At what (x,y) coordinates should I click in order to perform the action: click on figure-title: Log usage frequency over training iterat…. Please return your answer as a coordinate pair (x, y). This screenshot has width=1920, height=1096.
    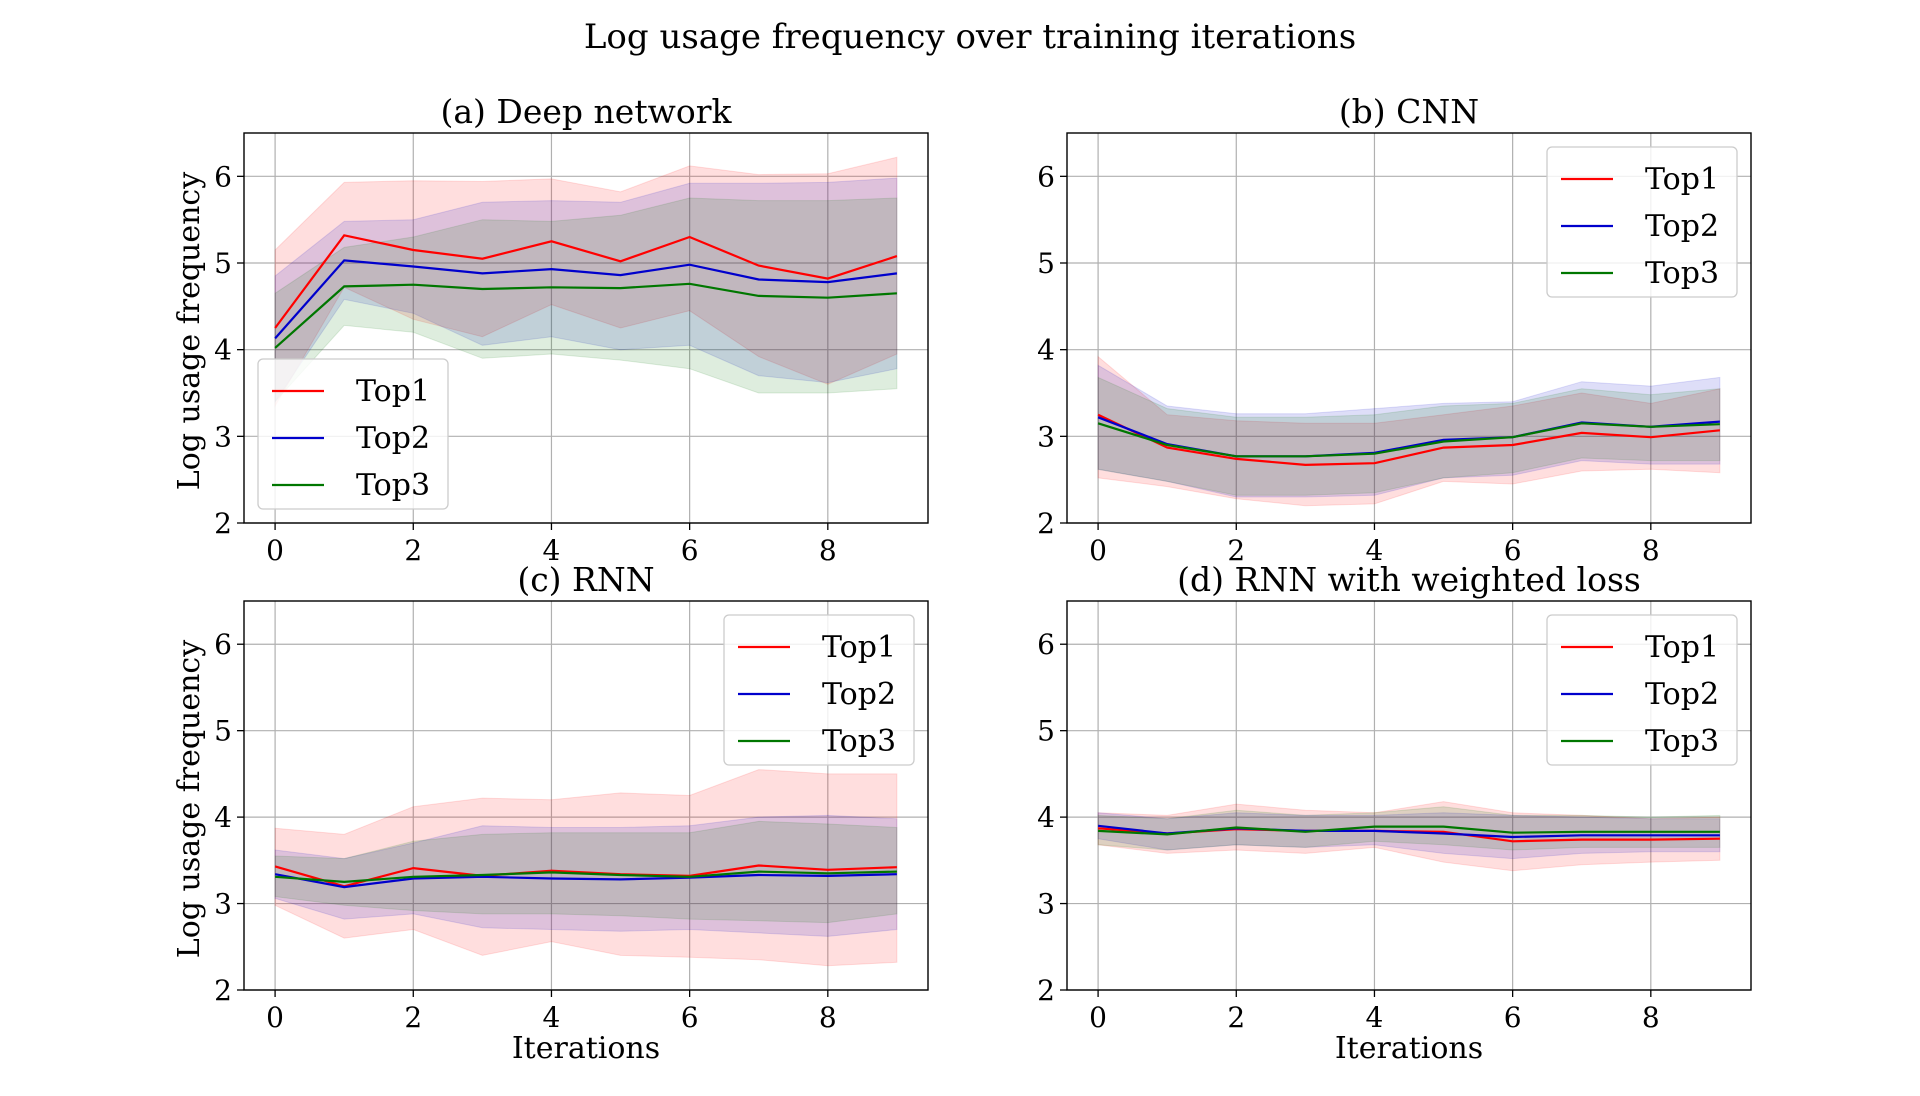
    Looking at the image, I should click on (970, 37).